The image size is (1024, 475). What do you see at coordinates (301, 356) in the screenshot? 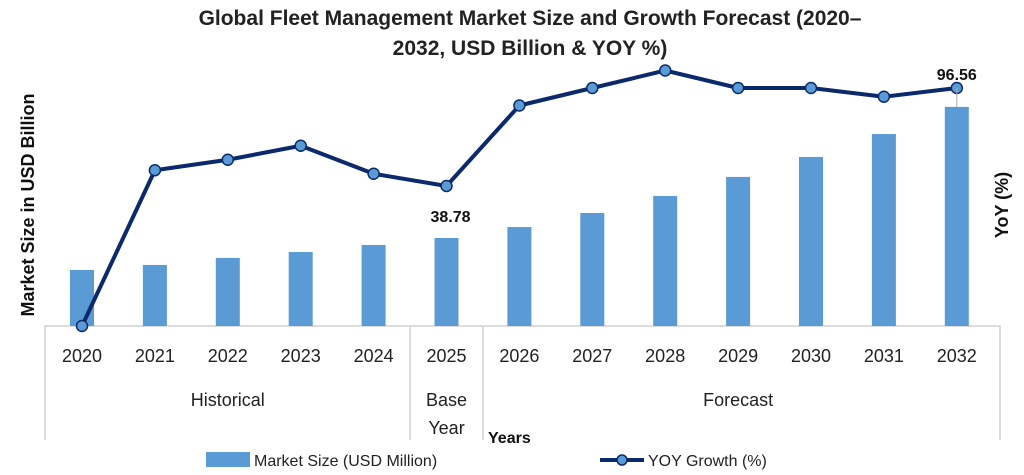
I see `x-tick-2023: 2023` at bounding box center [301, 356].